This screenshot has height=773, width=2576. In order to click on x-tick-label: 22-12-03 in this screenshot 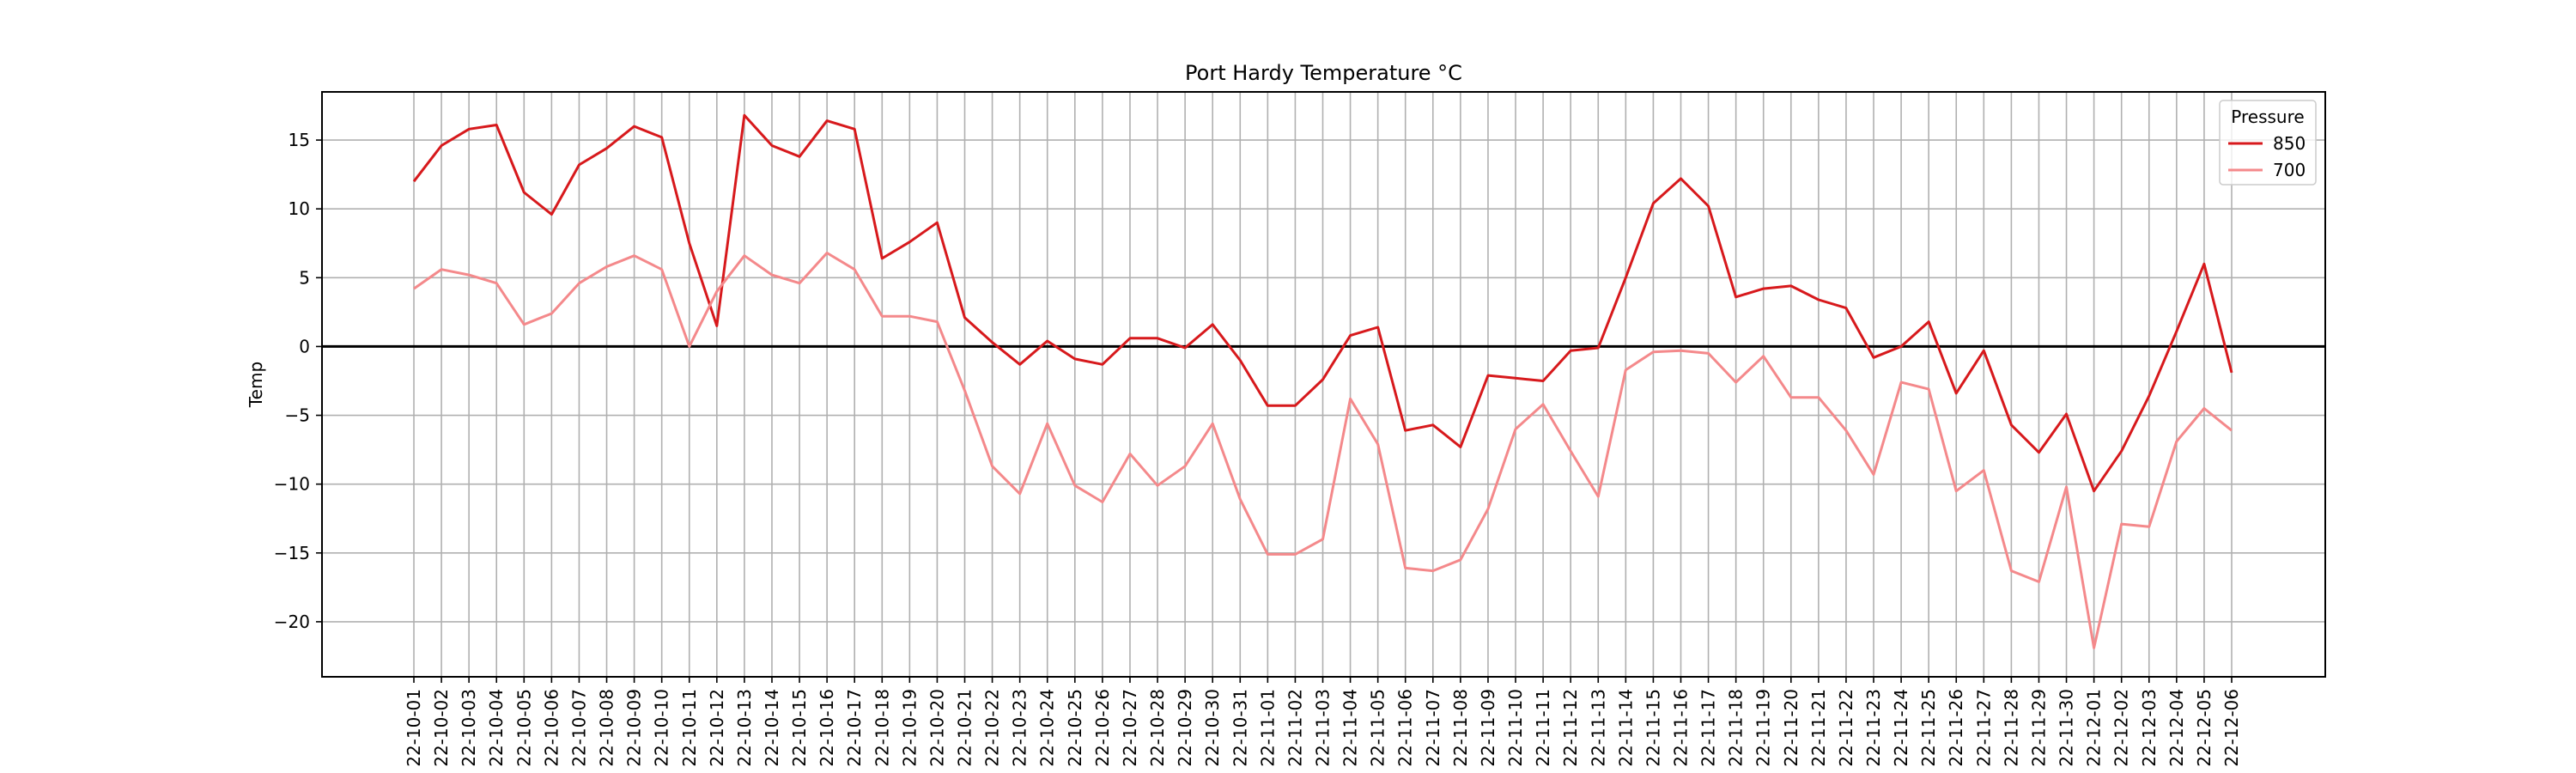, I will do `click(2149, 728)`.